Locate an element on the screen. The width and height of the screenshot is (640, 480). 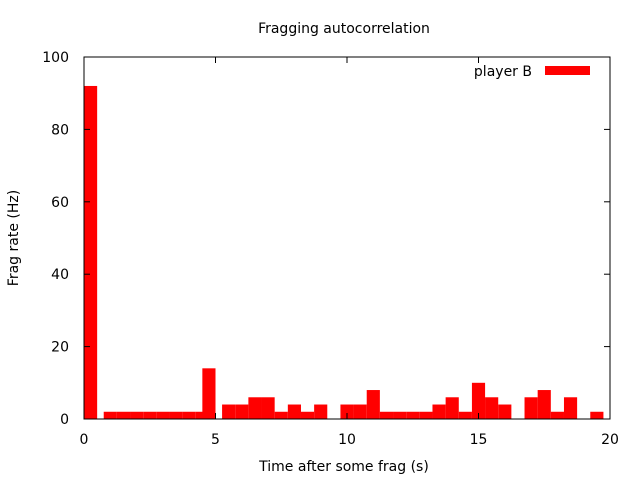
y-tick-label: 100 is located at coordinates (55, 58).